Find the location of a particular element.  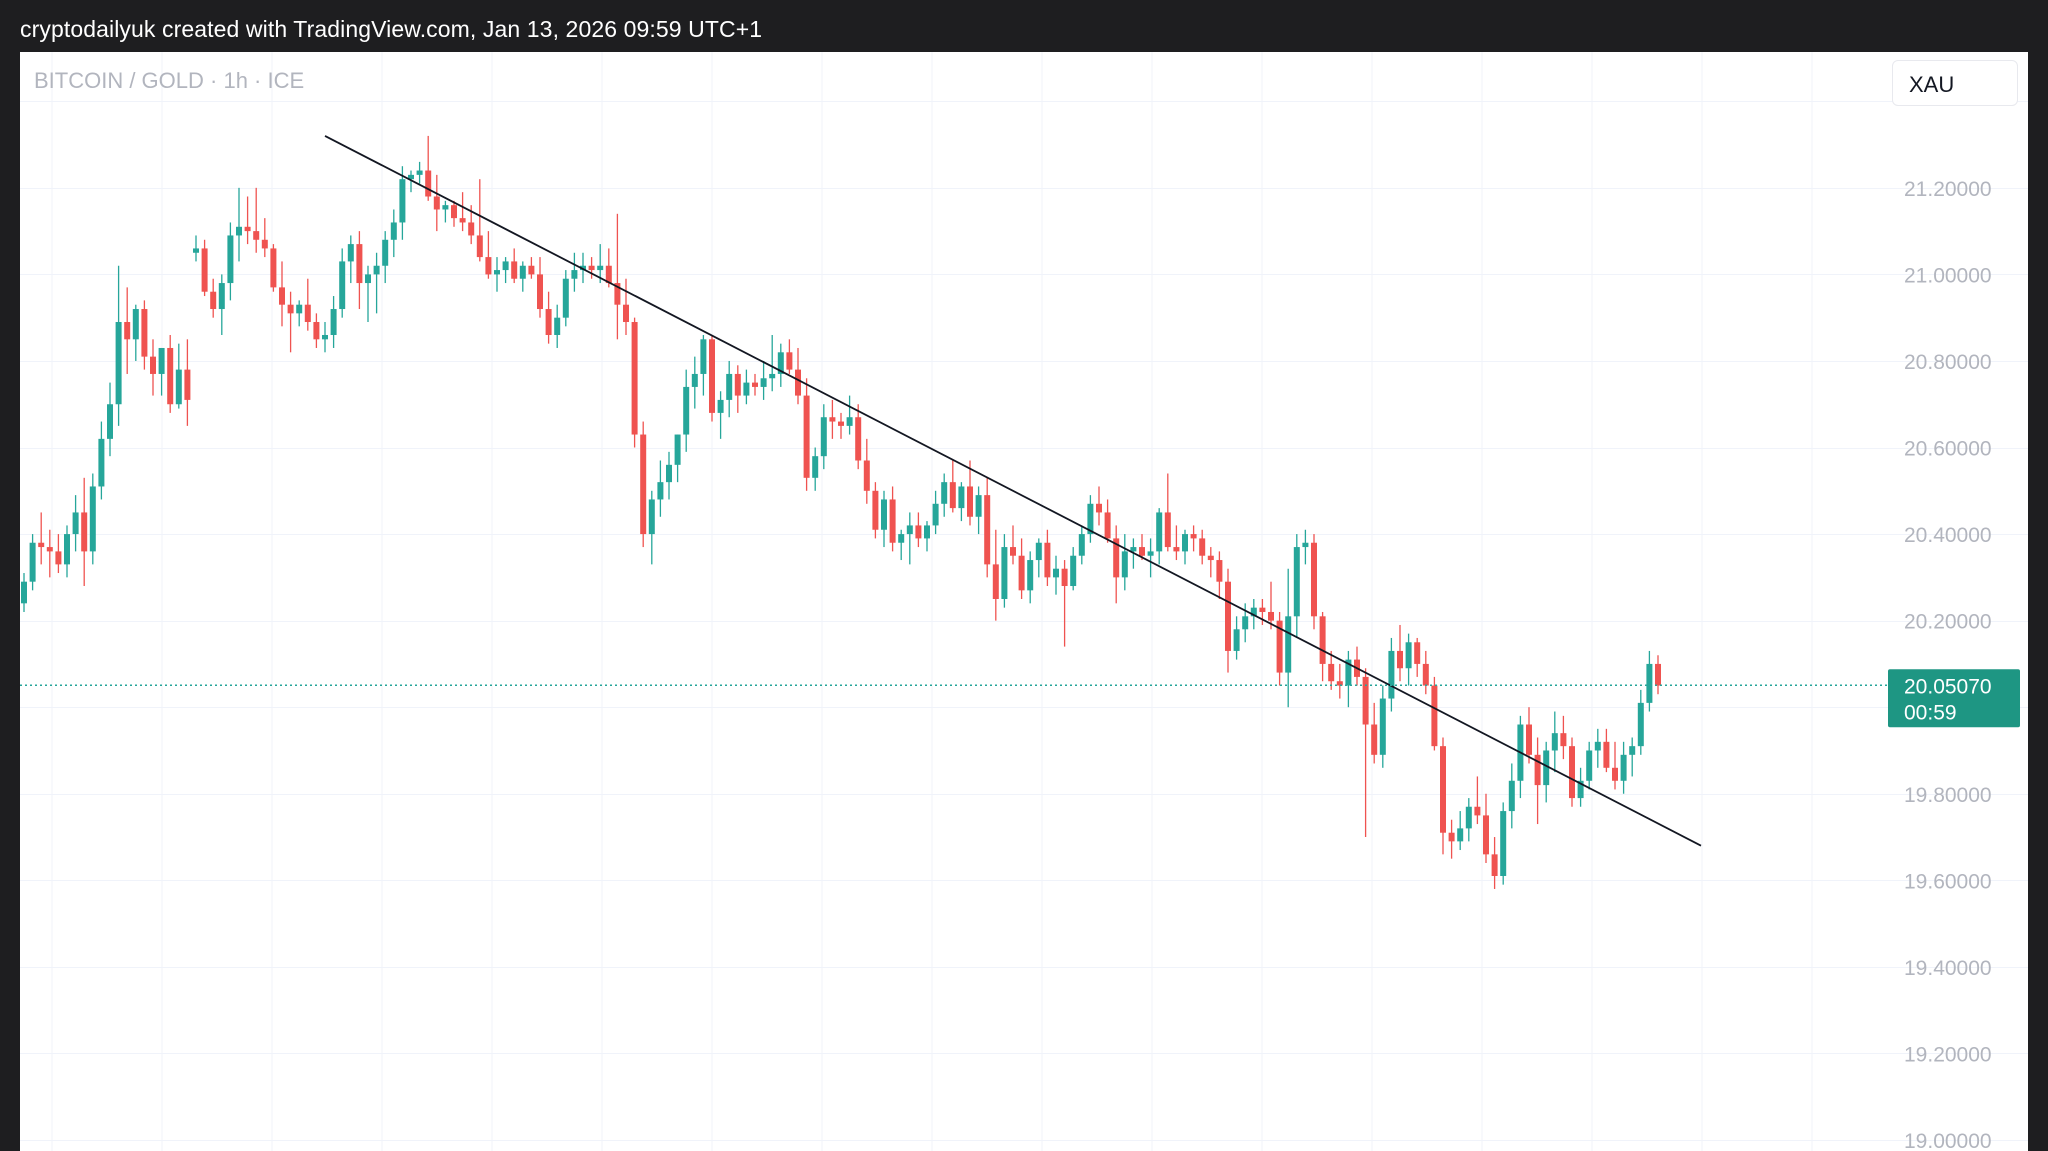

y-tick-label: 19.80000 is located at coordinates (1948, 795).